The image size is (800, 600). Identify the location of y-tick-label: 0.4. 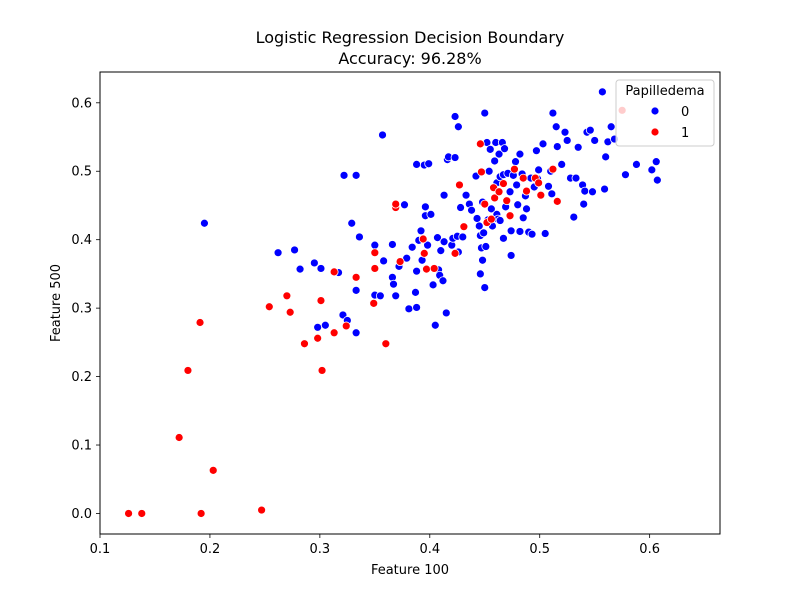
(81, 240).